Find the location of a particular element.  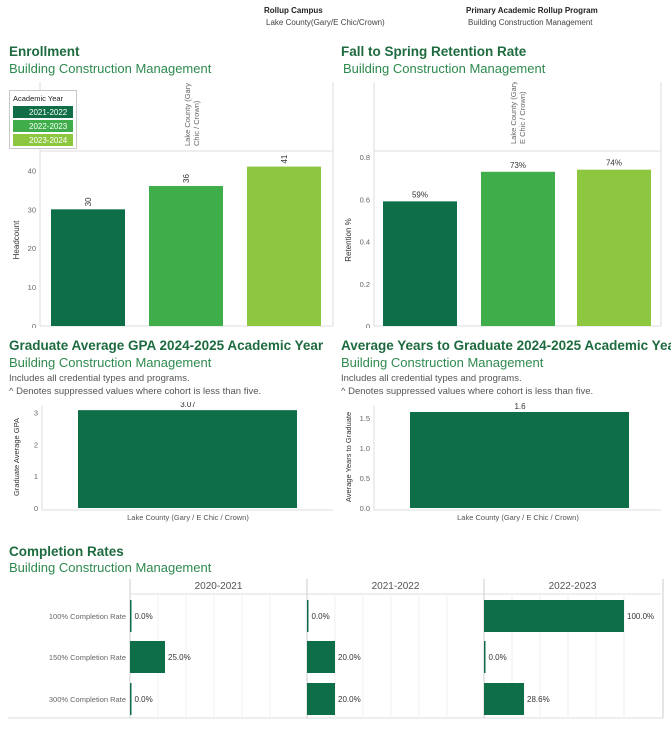

completion-panel-header: 2020-2021 is located at coordinates (219, 586).